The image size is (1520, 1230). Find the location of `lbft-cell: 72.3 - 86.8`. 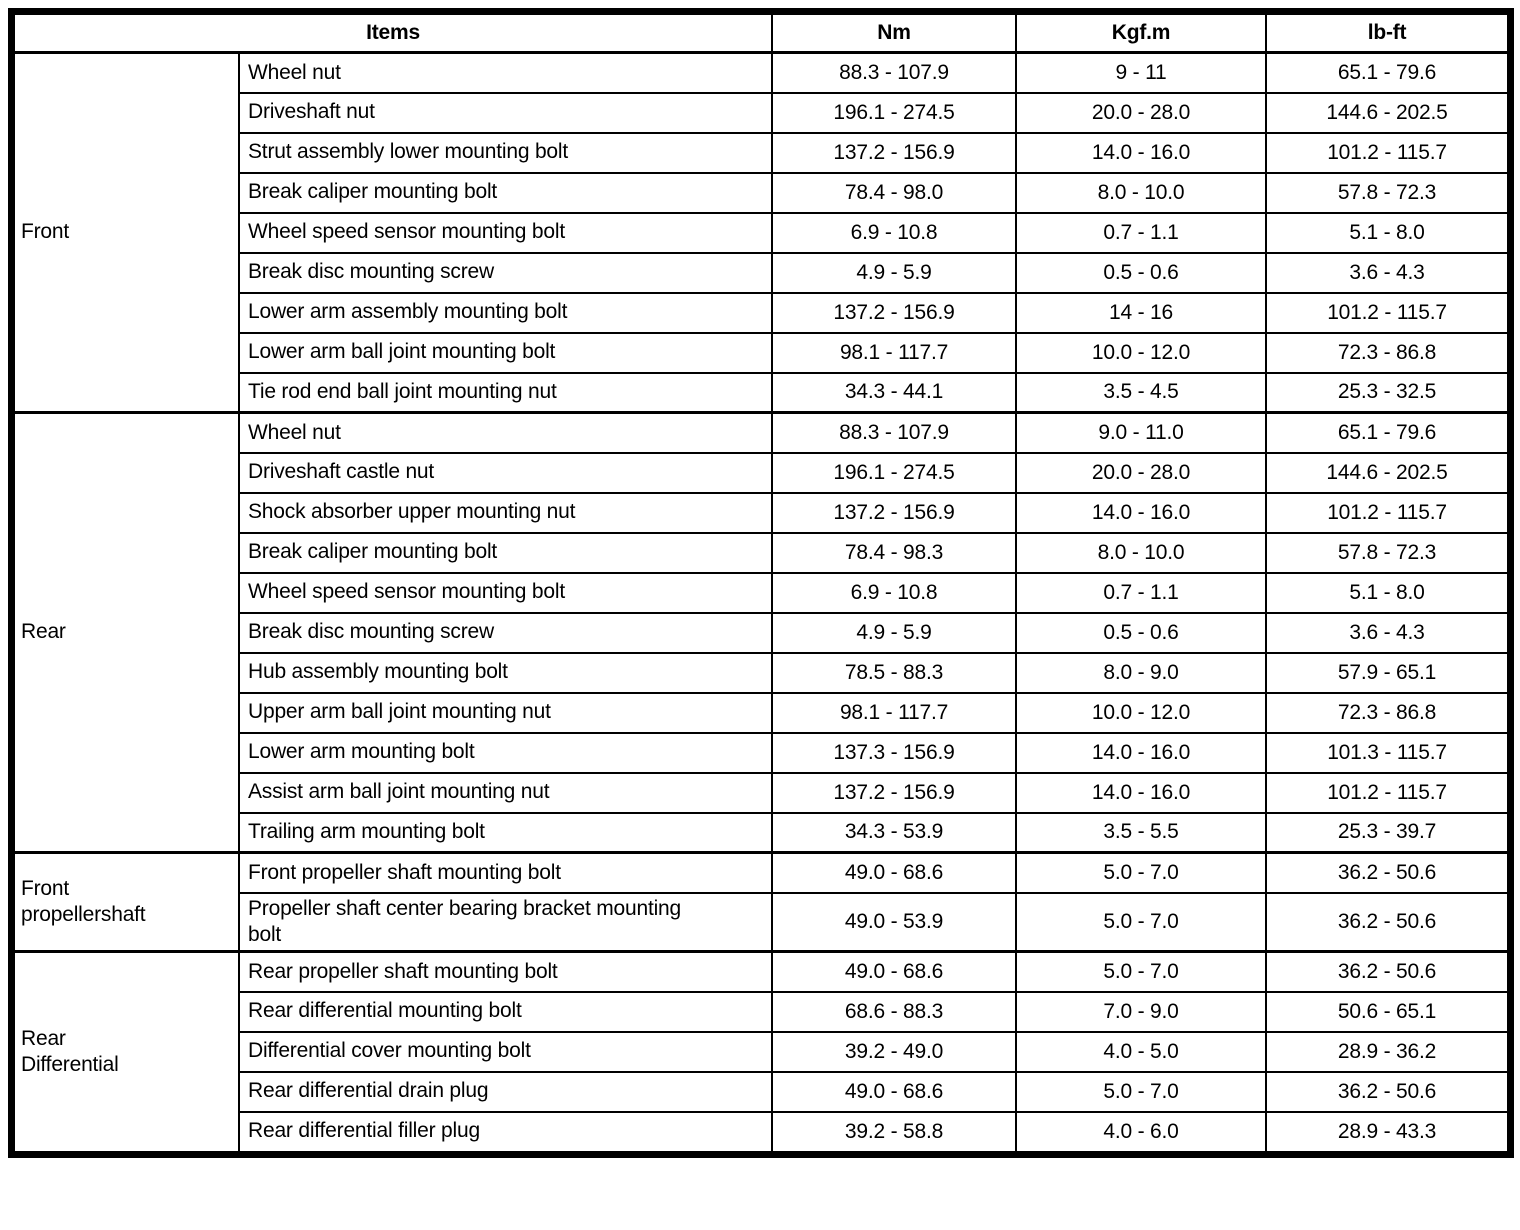

lbft-cell: 72.3 - 86.8 is located at coordinates (1387, 712).